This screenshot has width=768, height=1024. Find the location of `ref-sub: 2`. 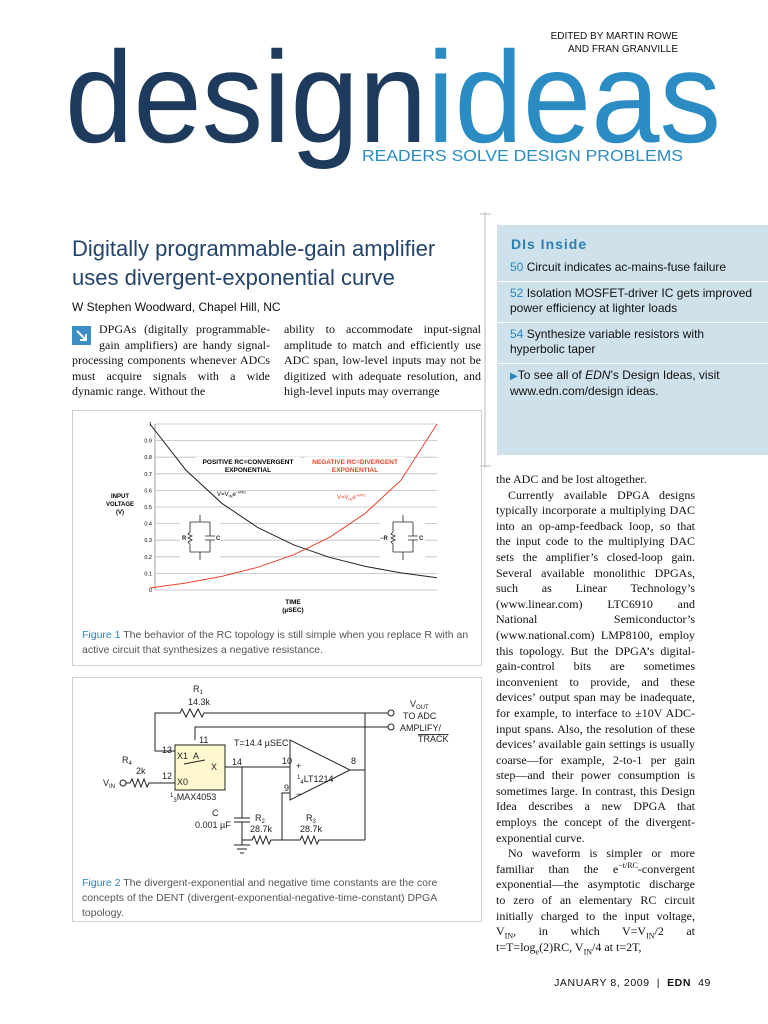

ref-sub: 2 is located at coordinates (264, 822).